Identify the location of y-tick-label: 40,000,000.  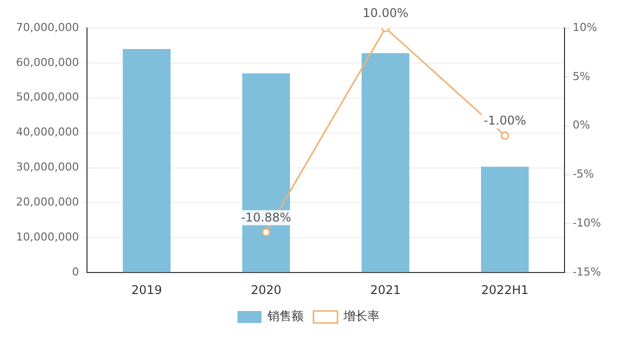
(47, 132).